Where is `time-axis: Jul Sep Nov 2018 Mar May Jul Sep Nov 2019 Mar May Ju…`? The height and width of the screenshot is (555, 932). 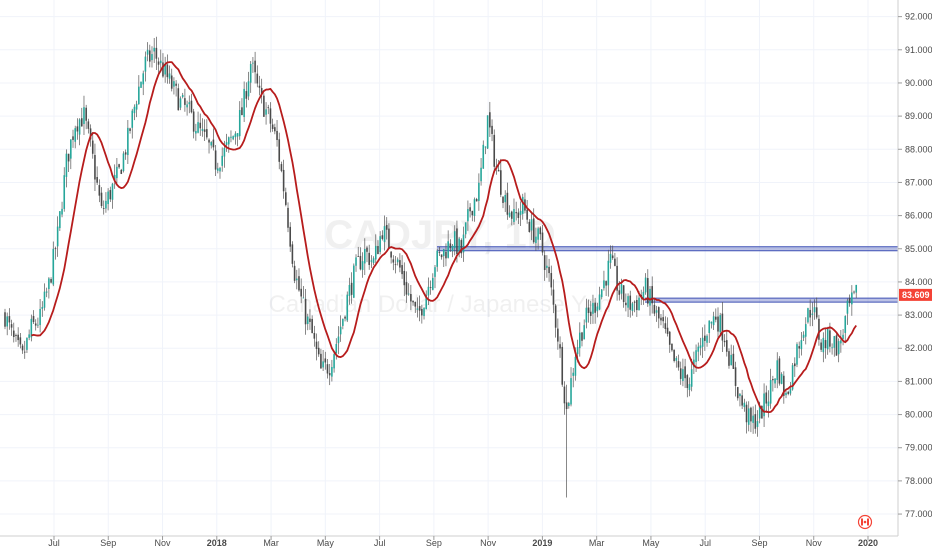 time-axis: Jul Sep Nov 2018 Mar May Jul Sep Nov 2019 Mar May Ju… is located at coordinates (449, 541).